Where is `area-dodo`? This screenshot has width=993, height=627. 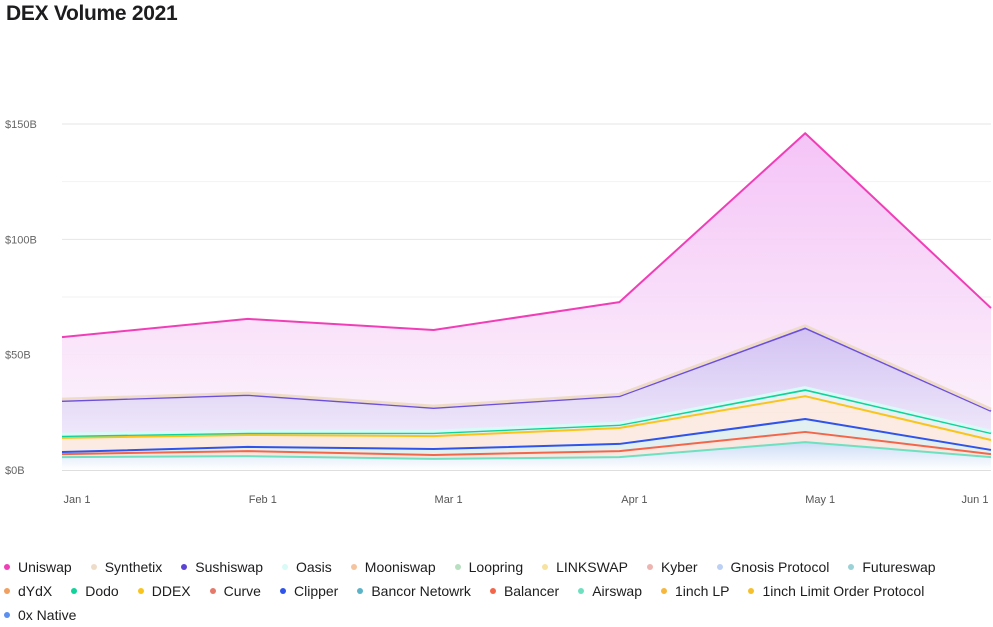
area-dodo is located at coordinates (526, 415).